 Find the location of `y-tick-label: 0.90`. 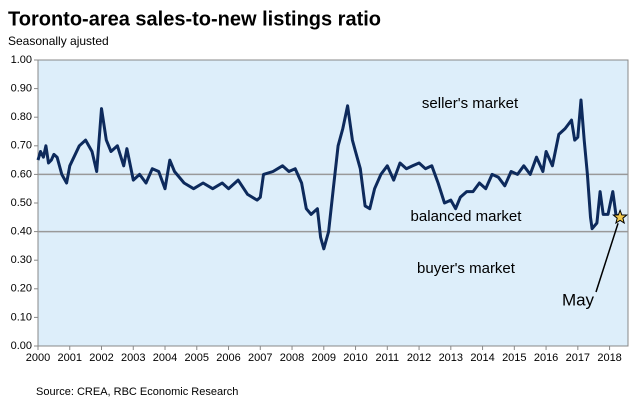

y-tick-label: 0.90 is located at coordinates (21, 89).